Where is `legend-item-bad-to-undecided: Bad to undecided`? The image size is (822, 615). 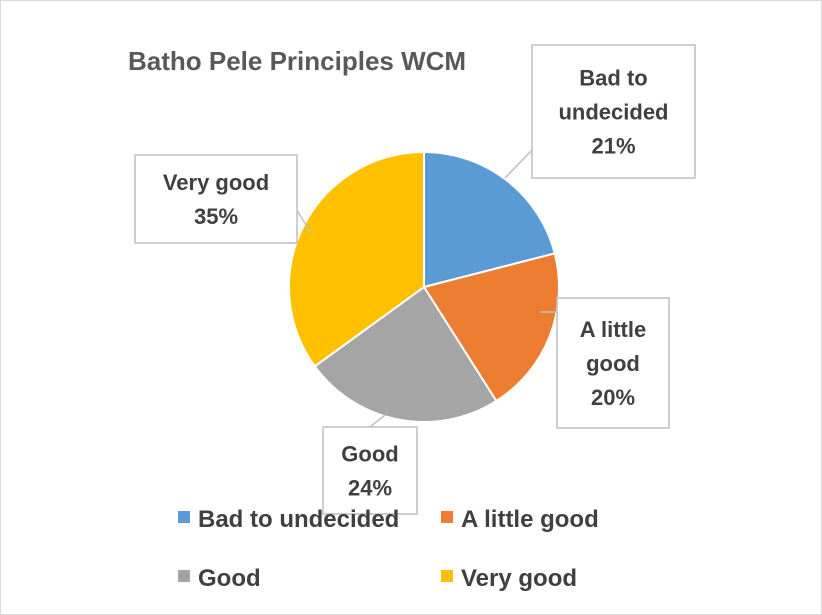
legend-item-bad-to-undecided: Bad to undecided is located at coordinates (288, 519).